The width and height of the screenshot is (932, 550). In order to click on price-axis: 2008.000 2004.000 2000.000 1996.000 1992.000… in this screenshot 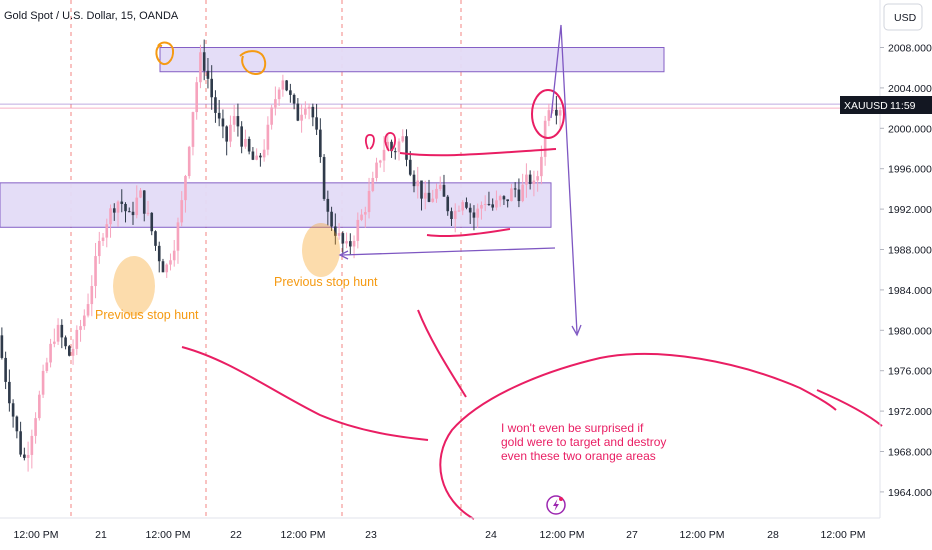, I will do `click(906, 271)`.